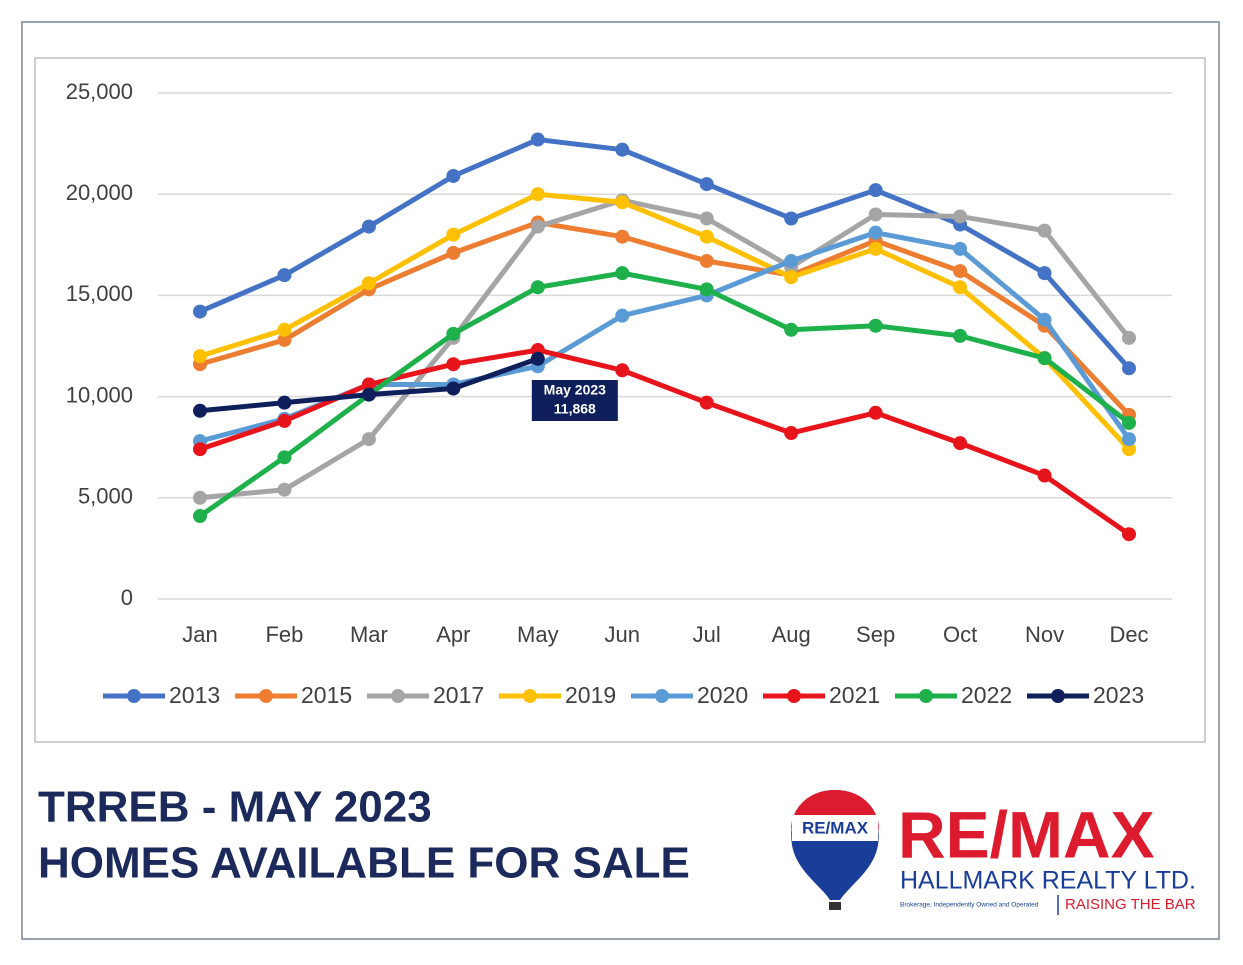 Image resolution: width=1243 pixels, height=965 pixels. What do you see at coordinates (127, 597) in the screenshot?
I see `y-tick-label: 0` at bounding box center [127, 597].